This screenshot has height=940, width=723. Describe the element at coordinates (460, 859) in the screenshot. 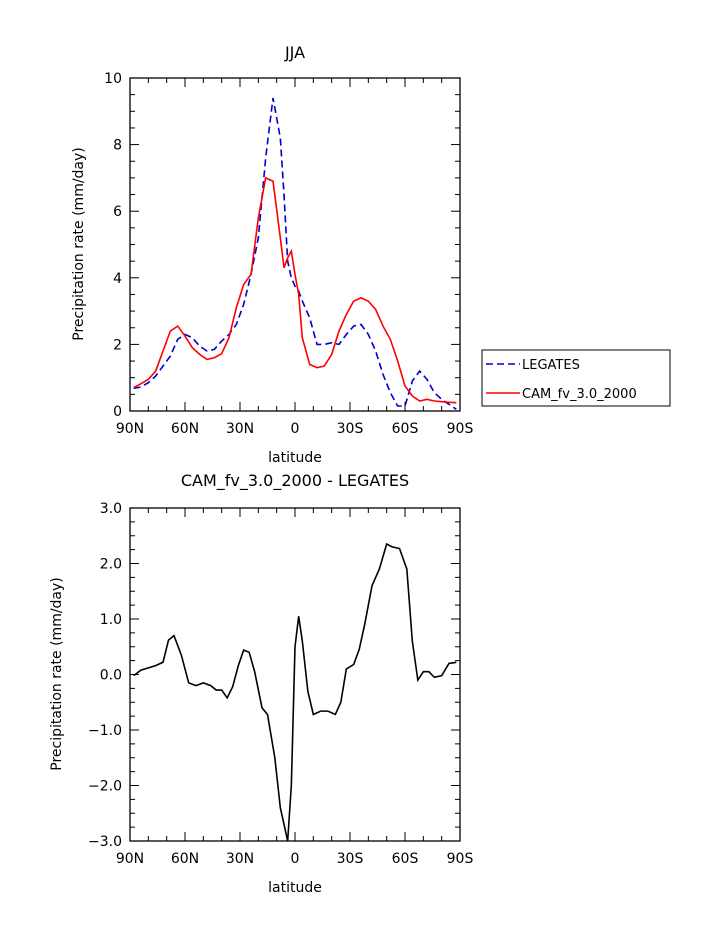

I see `panel-2-x-tick-label: 90S` at that location.